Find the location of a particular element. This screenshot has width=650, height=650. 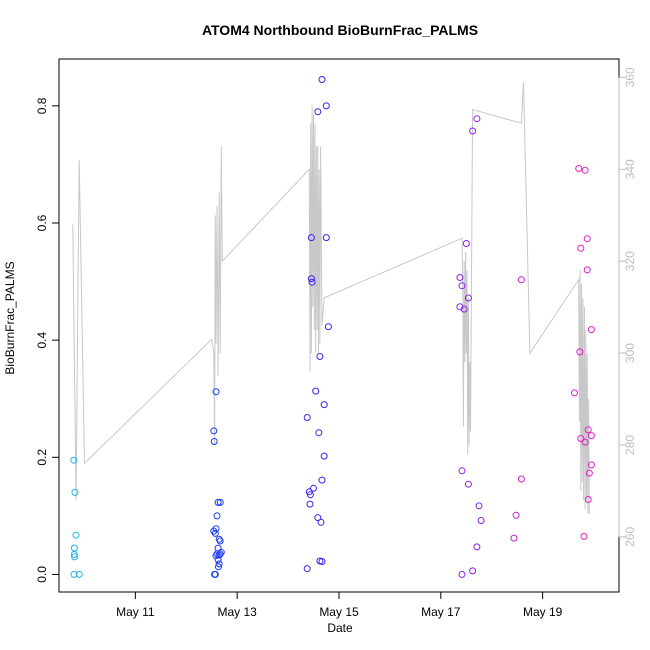

y2-tick-label: 280 is located at coordinates (630, 445).